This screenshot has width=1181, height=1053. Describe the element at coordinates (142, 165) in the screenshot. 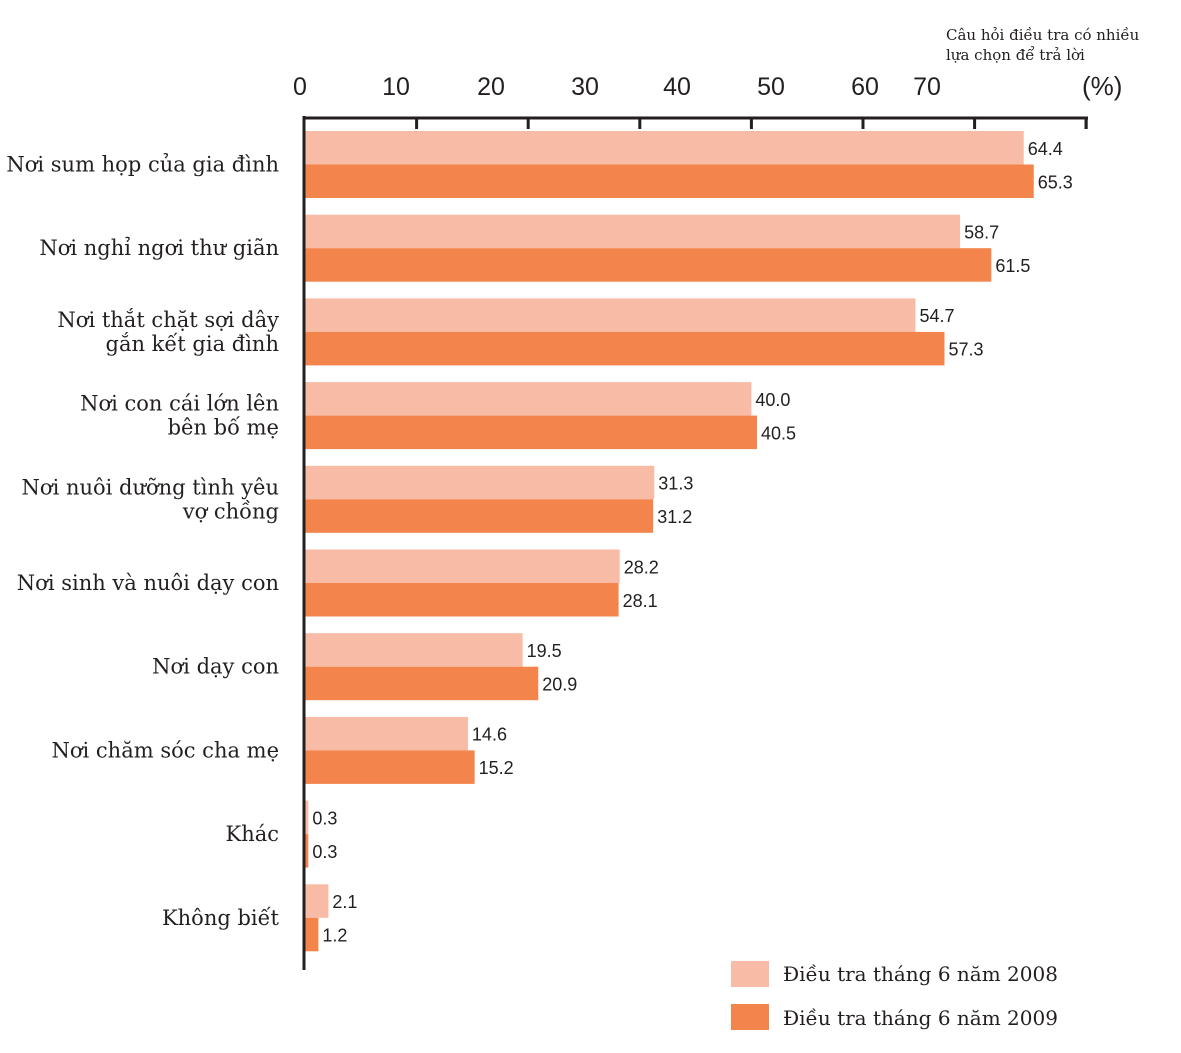

I see `category-label: Nơi sum họp của gia đình` at that location.